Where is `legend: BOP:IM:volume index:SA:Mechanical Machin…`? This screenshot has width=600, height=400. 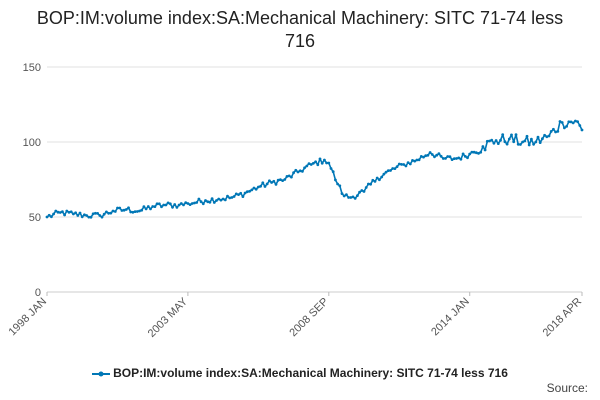 legend: BOP:IM:volume index:SA:Mechanical Machin… is located at coordinates (300, 373).